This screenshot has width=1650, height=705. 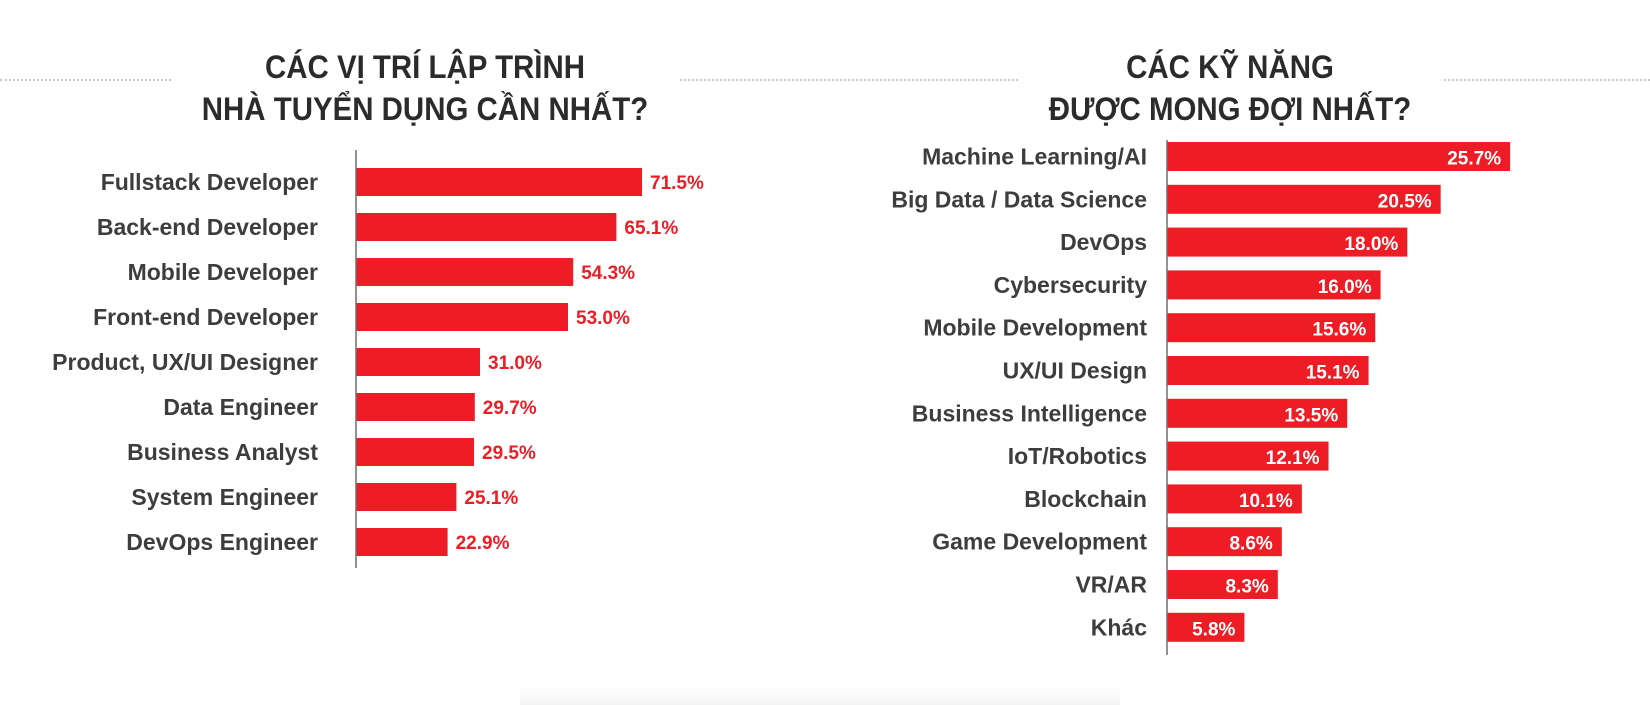 What do you see at coordinates (1505, 80) in the screenshot?
I see `title-divider-right` at bounding box center [1505, 80].